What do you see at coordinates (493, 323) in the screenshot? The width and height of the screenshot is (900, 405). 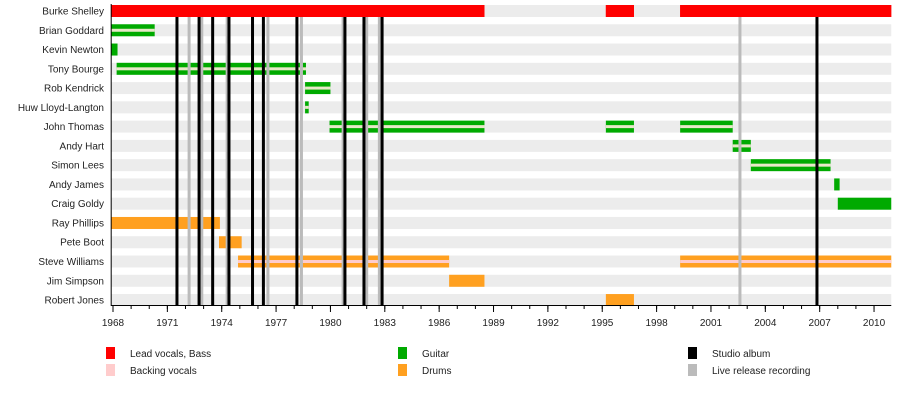 I see `x-tick-label: 1989` at bounding box center [493, 323].